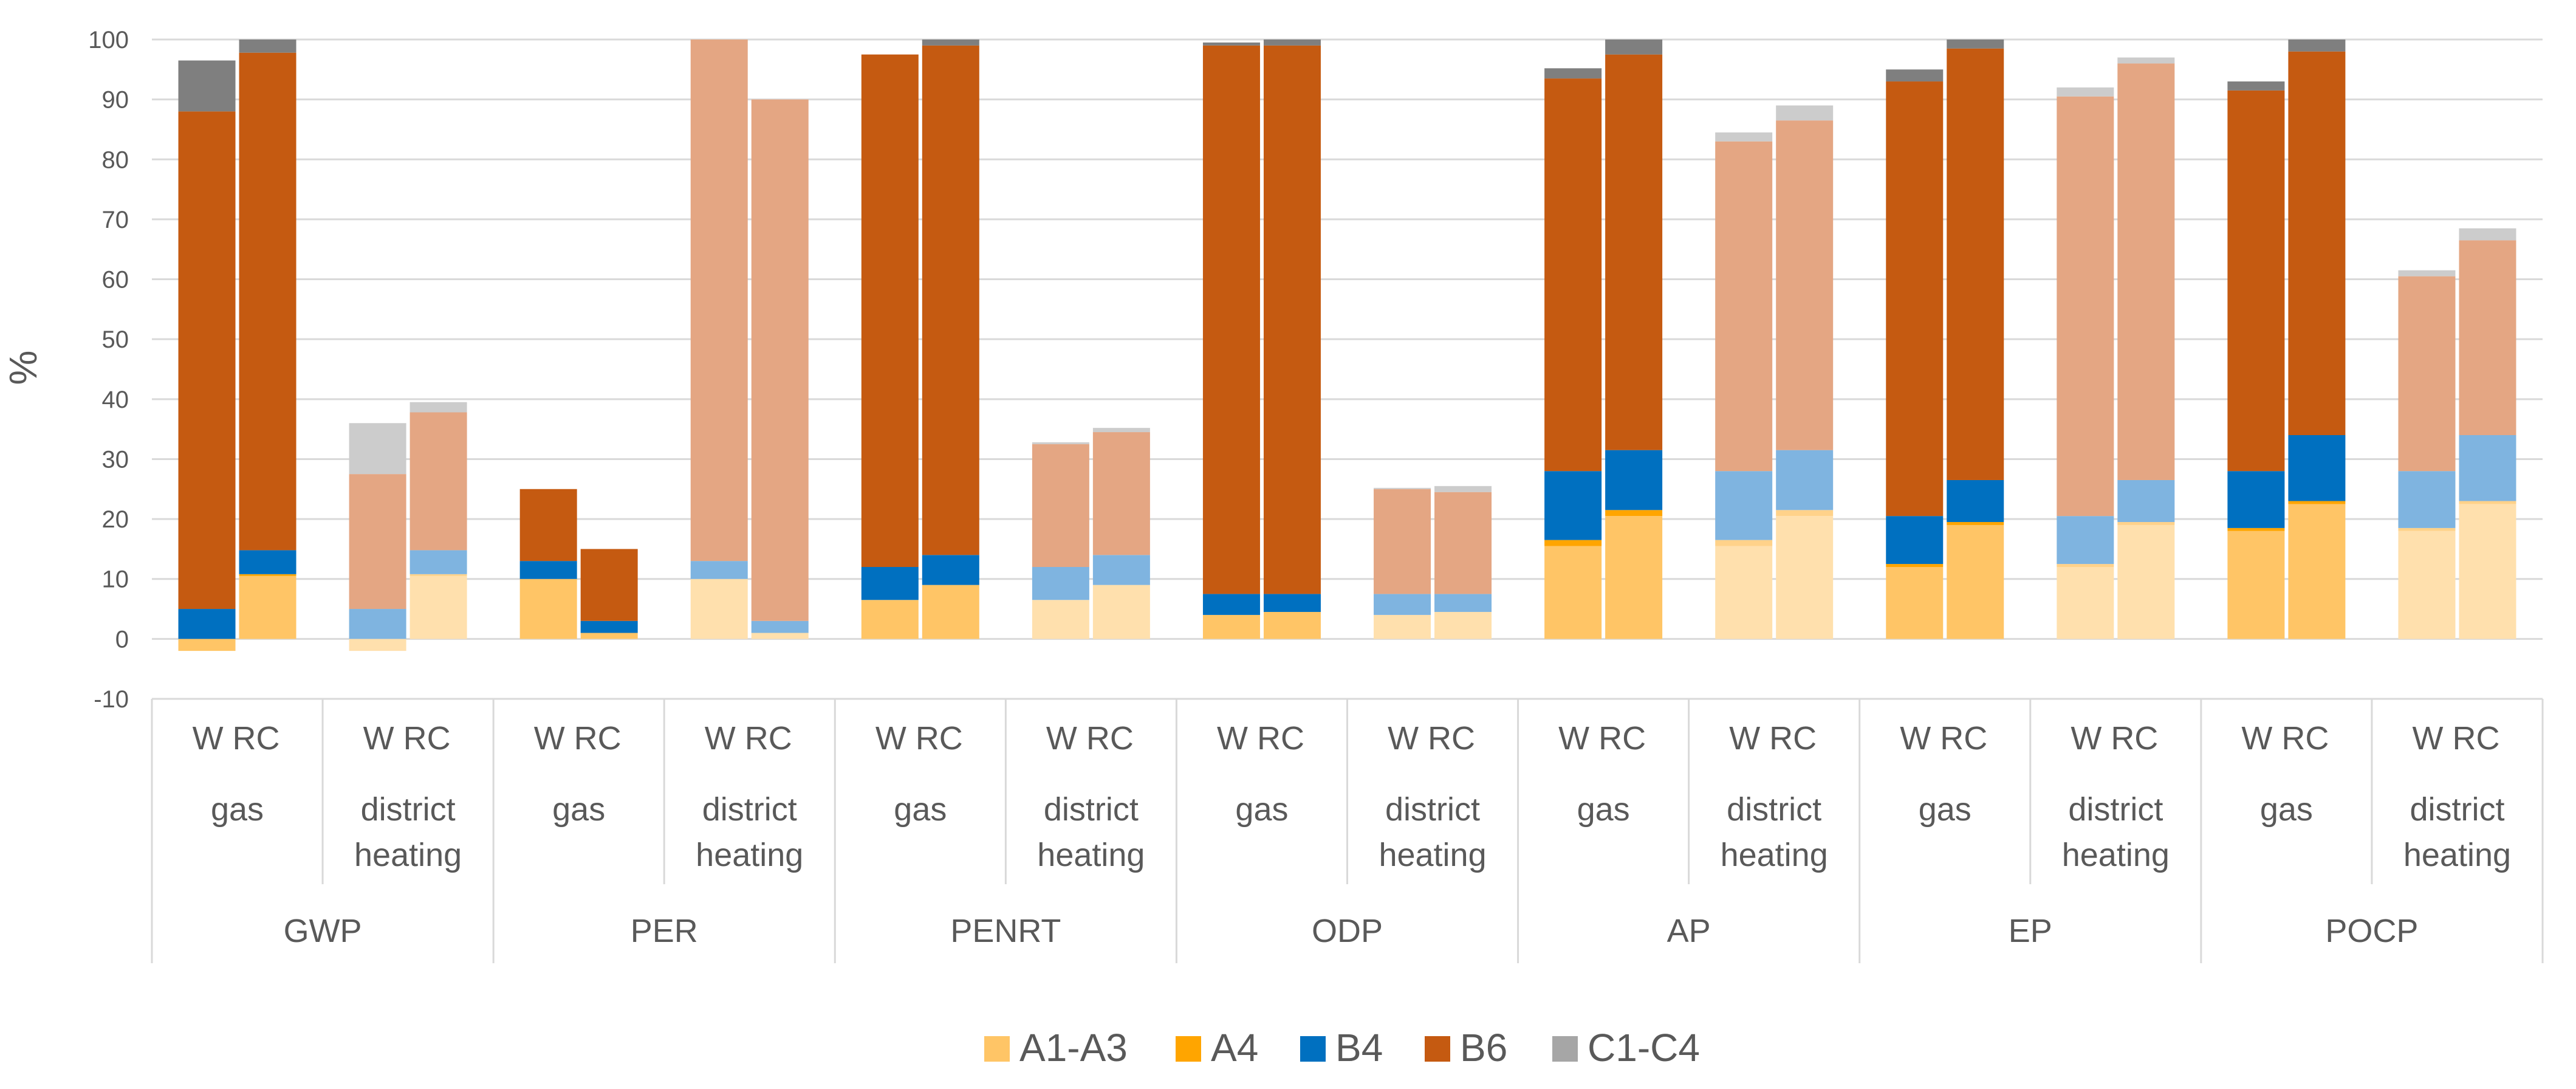  What do you see at coordinates (116, 220) in the screenshot?
I see `y-tick-label: 70` at bounding box center [116, 220].